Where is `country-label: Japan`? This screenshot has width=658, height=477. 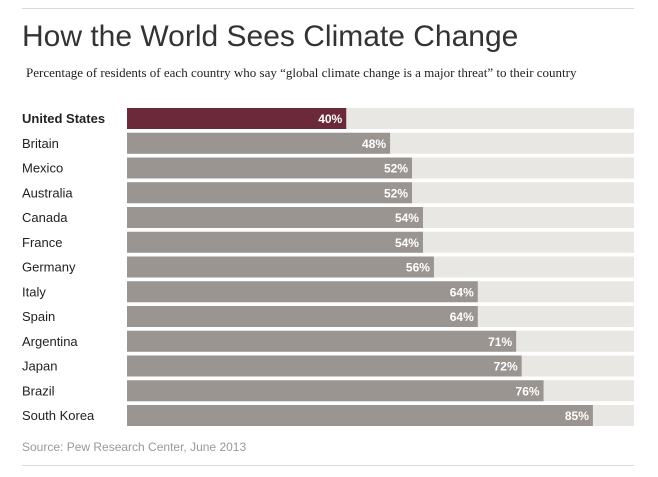
country-label: Japan is located at coordinates (39, 366).